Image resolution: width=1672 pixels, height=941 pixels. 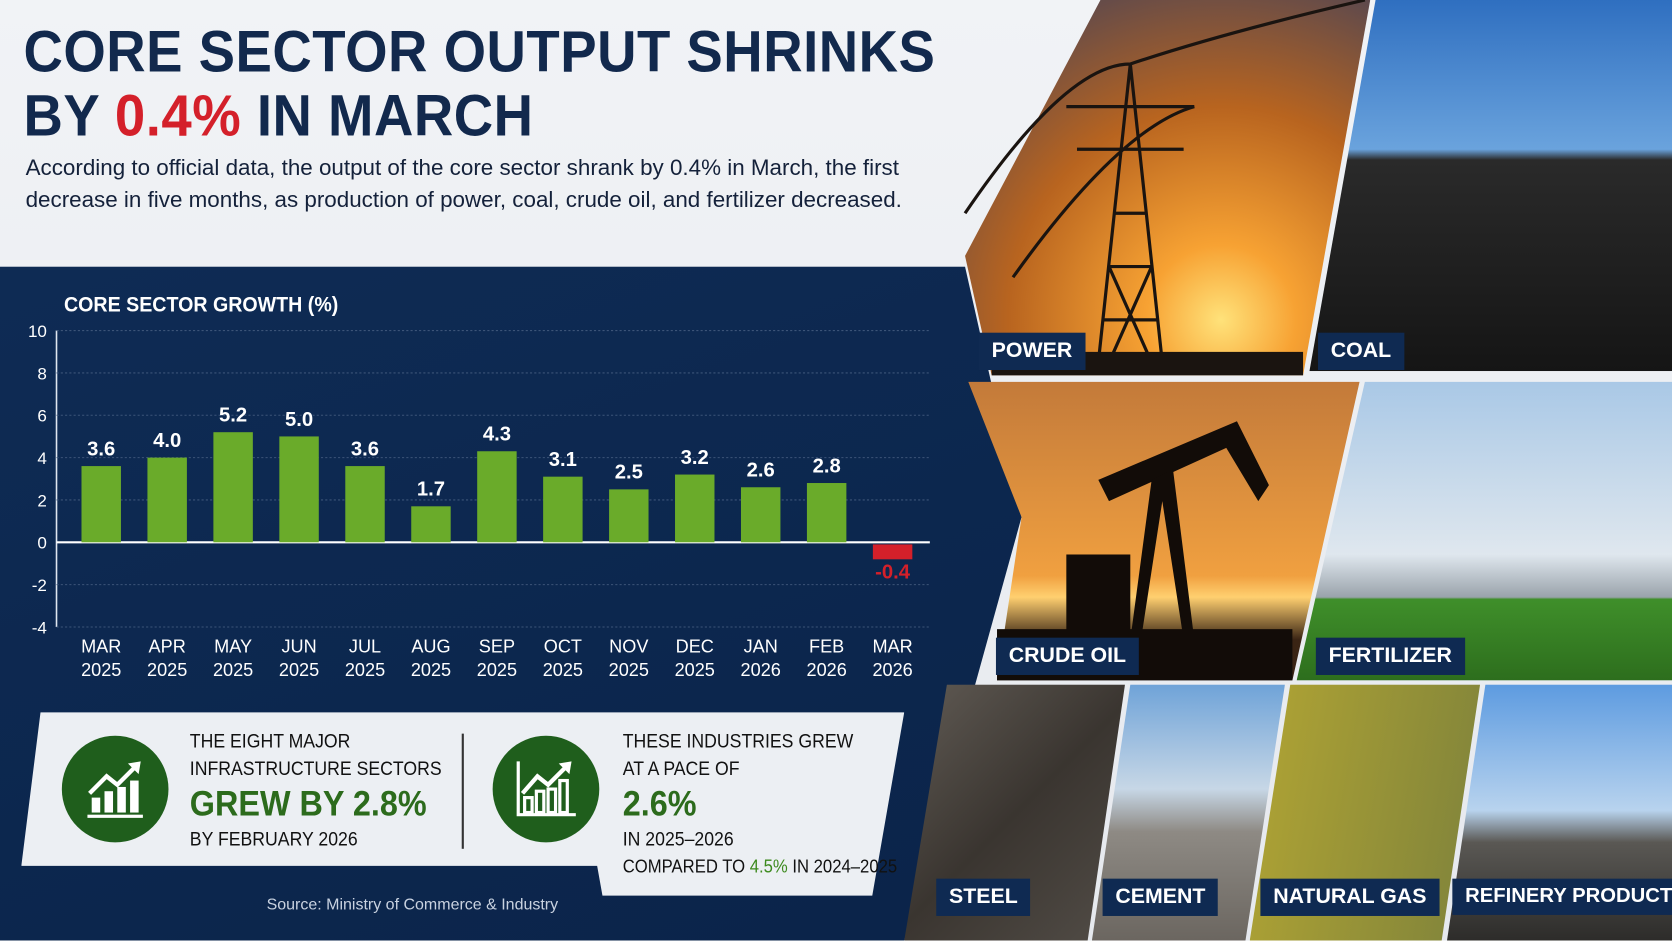 What do you see at coordinates (695, 647) in the screenshot?
I see `x-tick-month: DEC` at bounding box center [695, 647].